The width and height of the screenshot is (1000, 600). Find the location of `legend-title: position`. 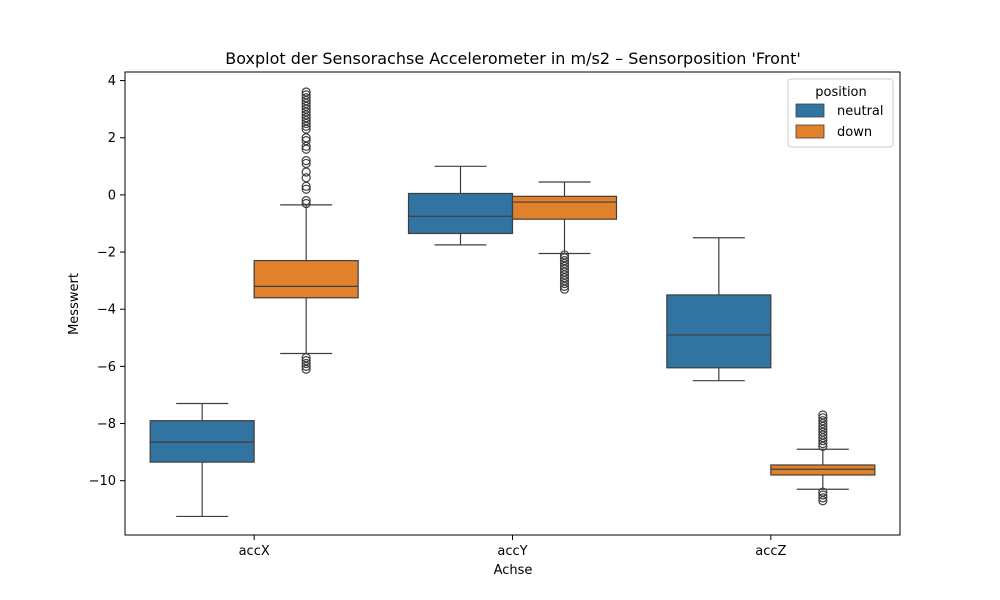

legend-title: position is located at coordinates (841, 92).